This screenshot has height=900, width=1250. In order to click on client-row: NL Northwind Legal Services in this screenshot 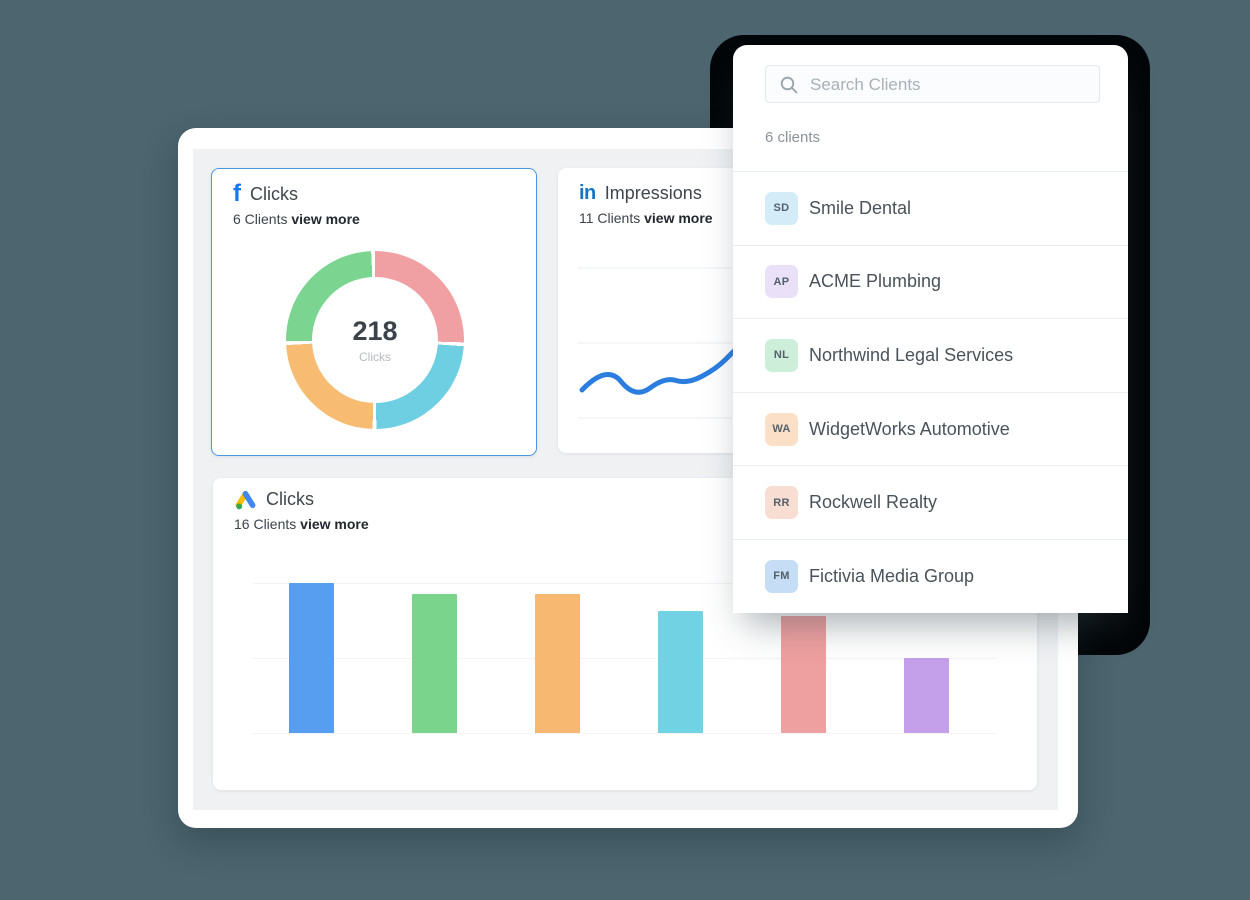, I will do `click(930, 355)`.